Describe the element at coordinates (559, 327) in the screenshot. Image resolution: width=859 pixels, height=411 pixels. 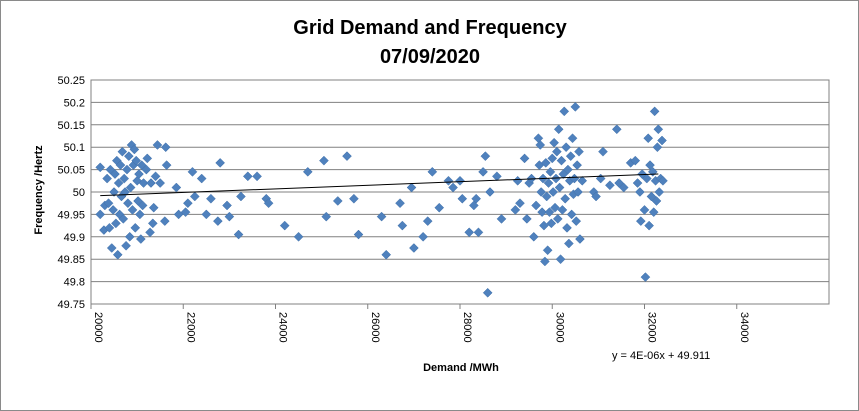
I see `x-tick-label: 30000` at that location.